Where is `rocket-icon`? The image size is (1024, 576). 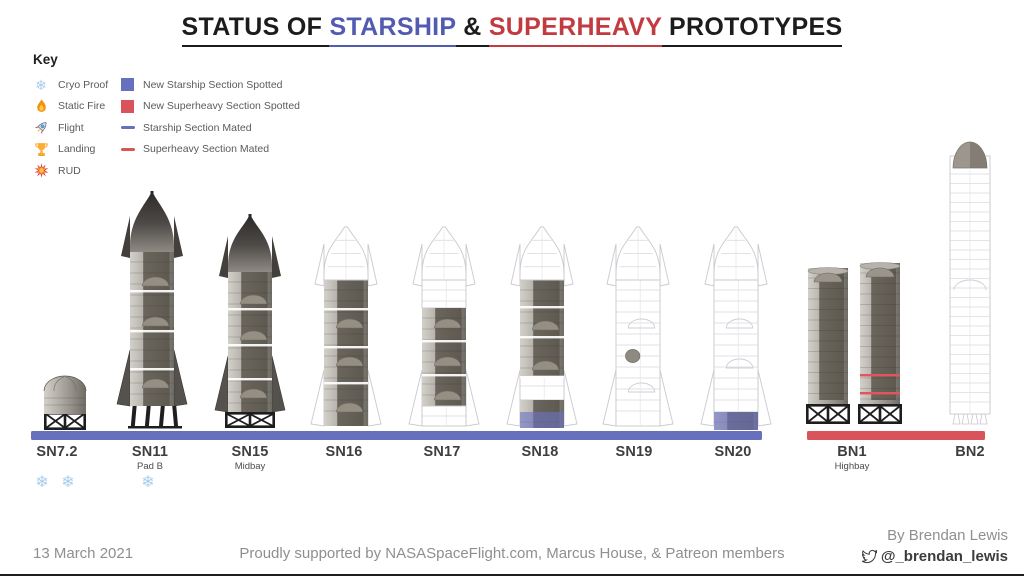 rocket-icon is located at coordinates (41, 128).